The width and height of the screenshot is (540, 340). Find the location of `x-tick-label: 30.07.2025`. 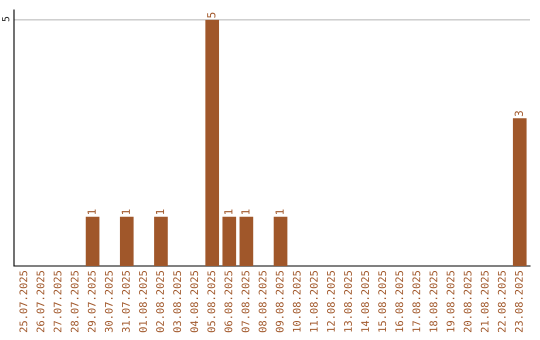

x-tick-label: 30.07.2025 is located at coordinates (108, 301).